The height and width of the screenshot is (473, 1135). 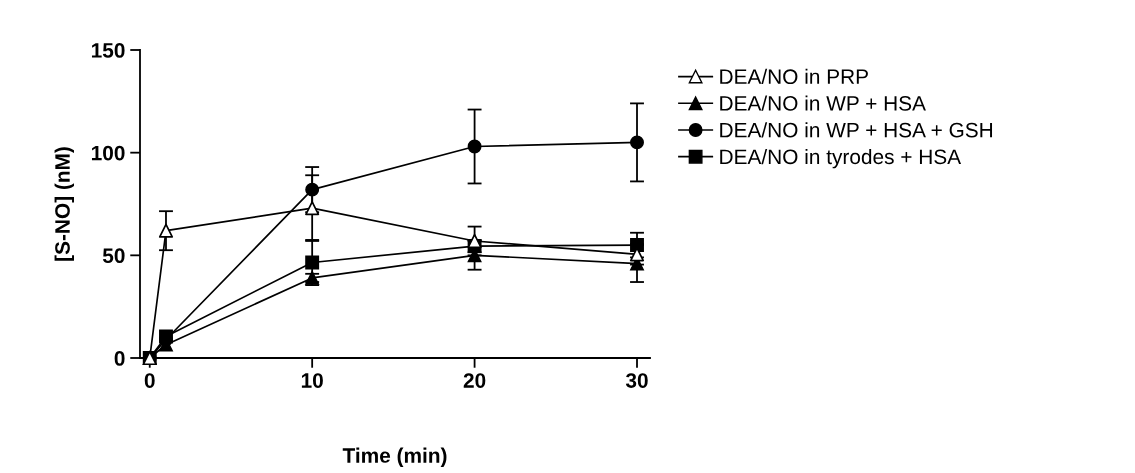 What do you see at coordinates (113, 256) in the screenshot?
I see `y-tick-label: 50` at bounding box center [113, 256].